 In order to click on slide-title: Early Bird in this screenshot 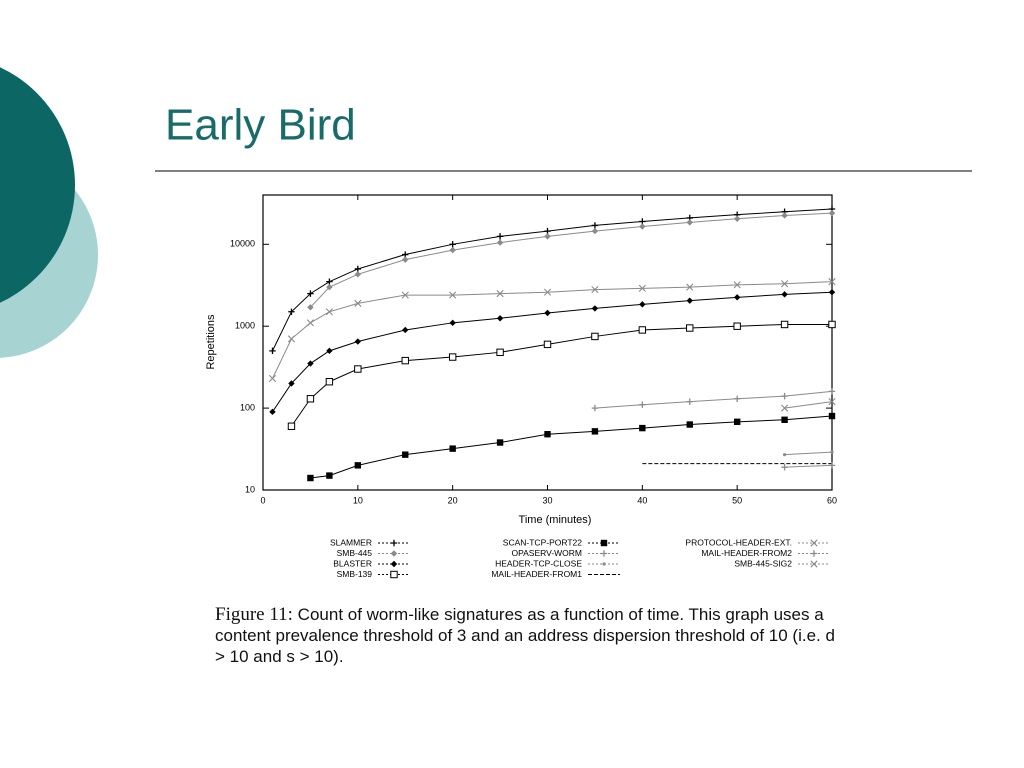, I will do `click(260, 125)`.